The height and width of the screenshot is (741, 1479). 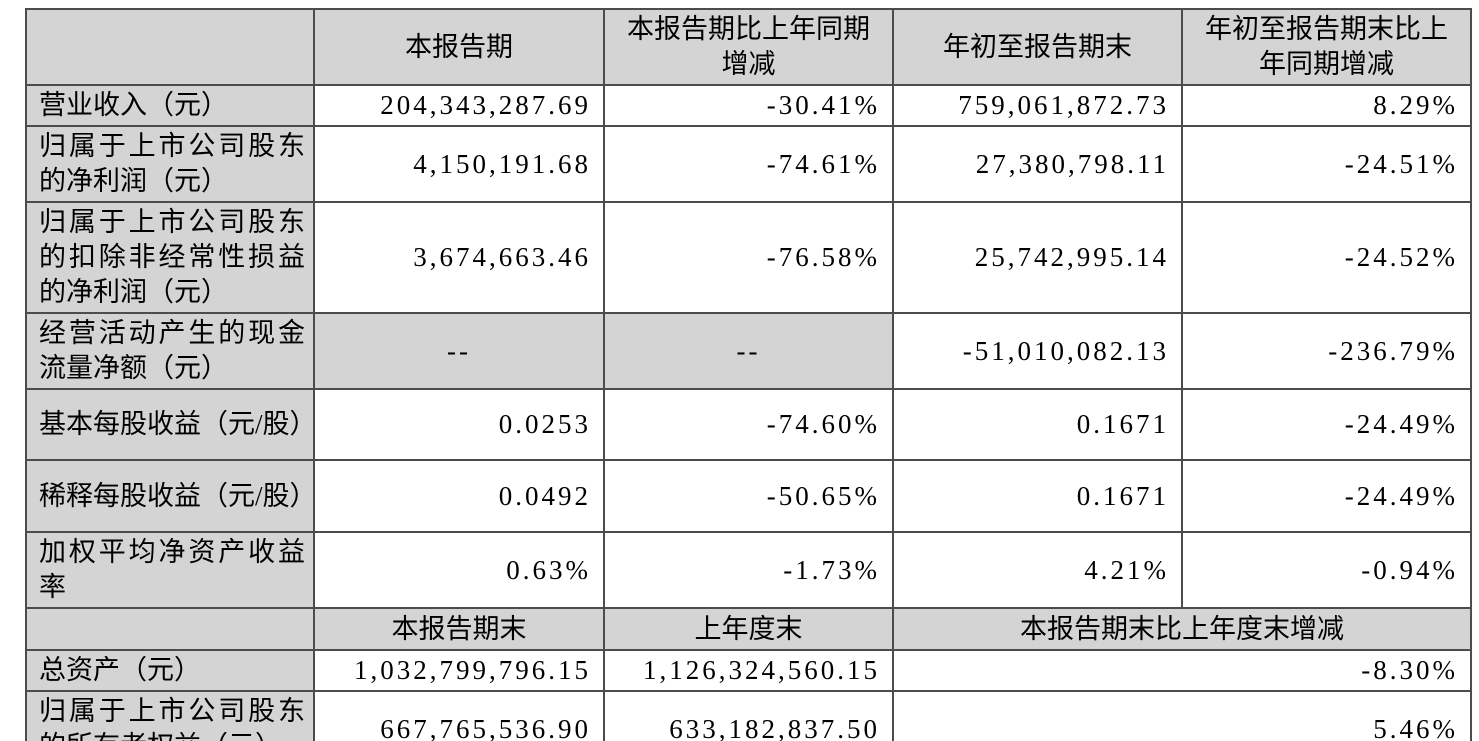 I want to click on row-label-cell: 基本每股收益（元/股）, so click(x=170, y=424).